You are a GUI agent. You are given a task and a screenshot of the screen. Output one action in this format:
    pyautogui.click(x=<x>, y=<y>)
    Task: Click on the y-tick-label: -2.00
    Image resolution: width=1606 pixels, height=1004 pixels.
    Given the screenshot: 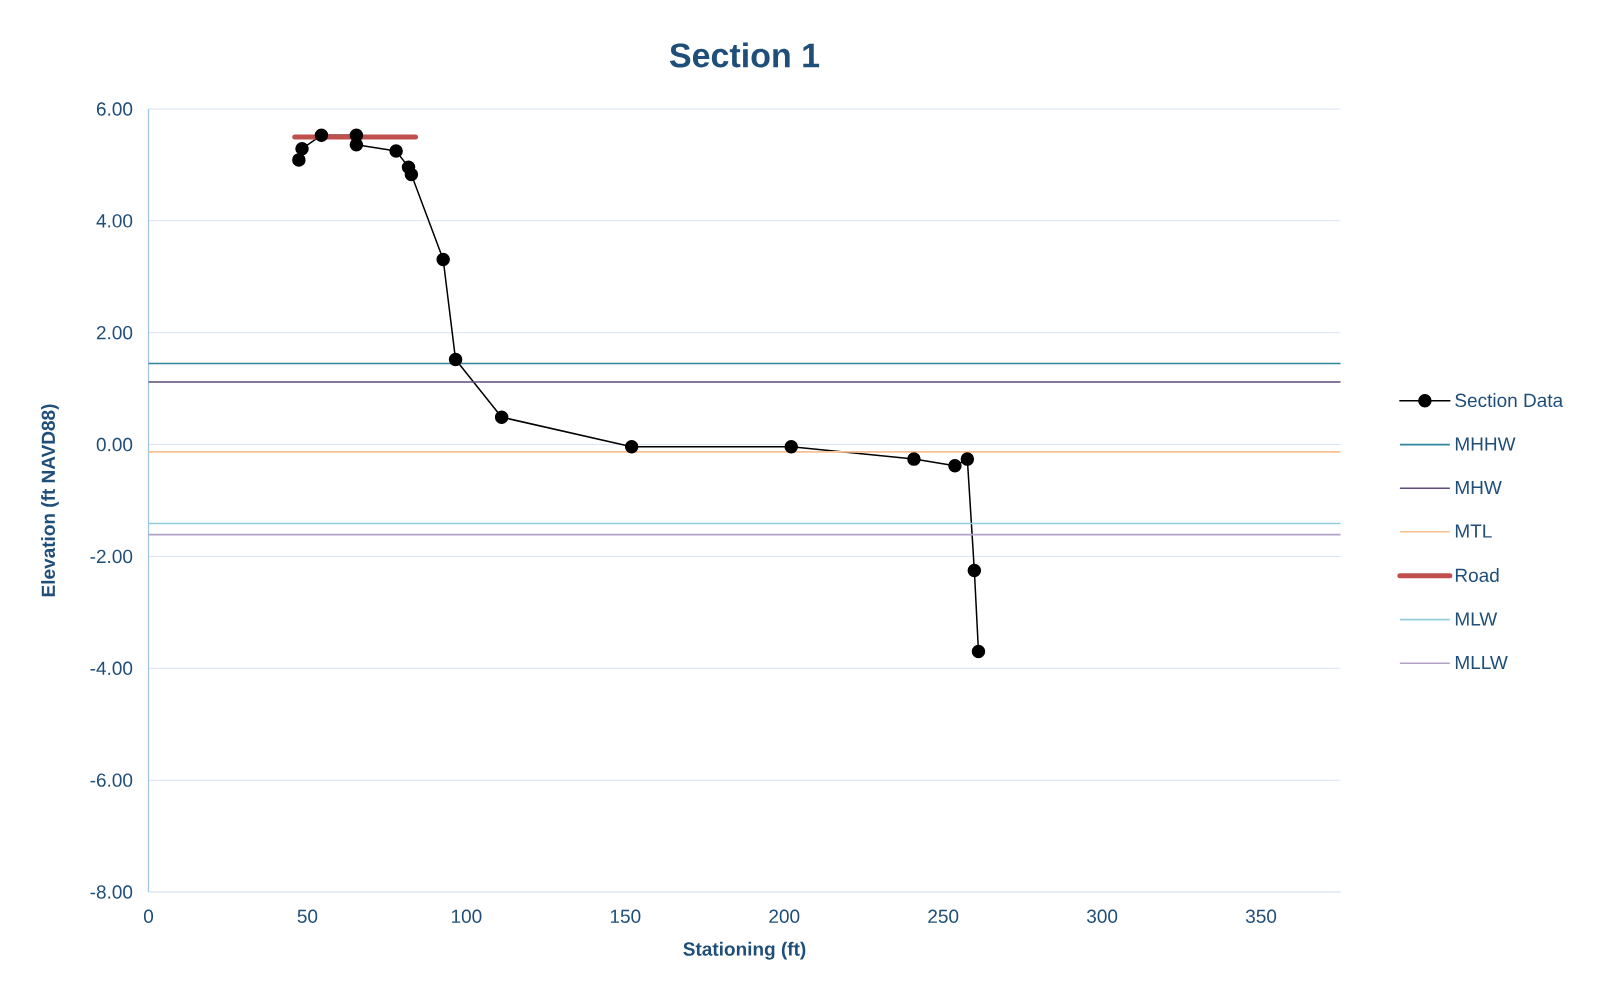 What is the action you would take?
    pyautogui.click(x=111, y=556)
    